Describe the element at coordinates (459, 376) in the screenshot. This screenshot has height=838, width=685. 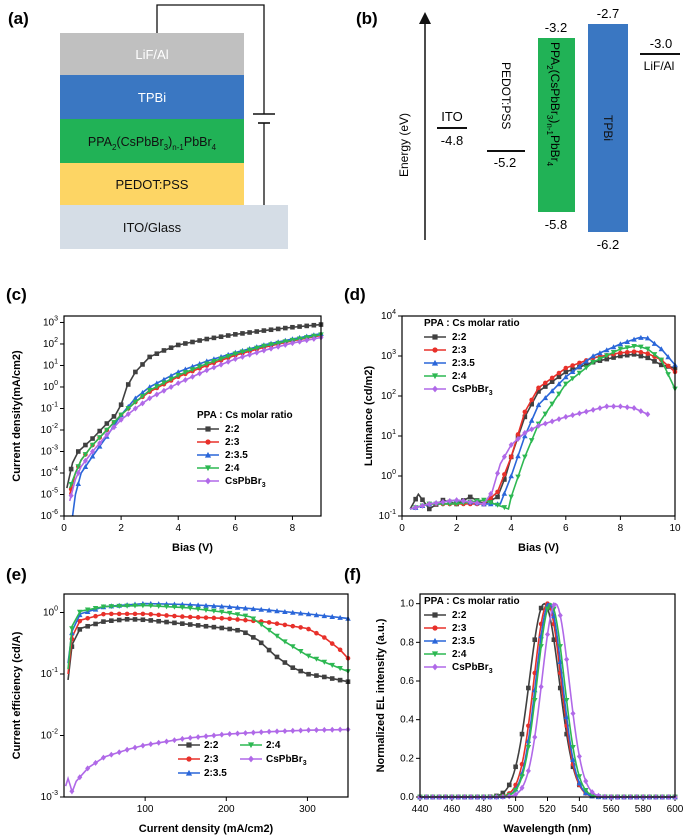
I see `legend-label: 2:4` at that location.